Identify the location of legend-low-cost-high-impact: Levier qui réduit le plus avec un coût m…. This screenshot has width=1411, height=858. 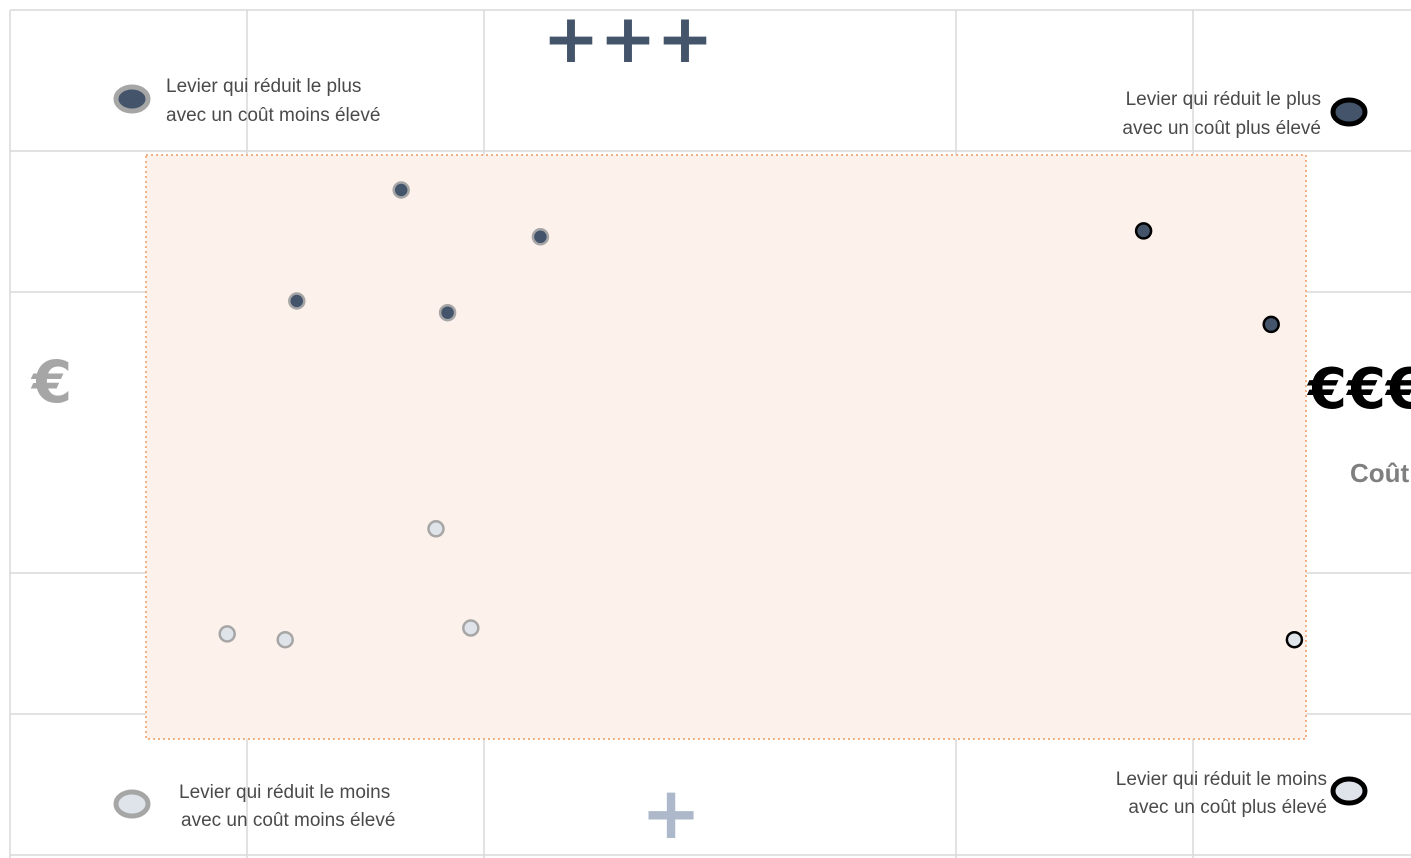
(246, 101).